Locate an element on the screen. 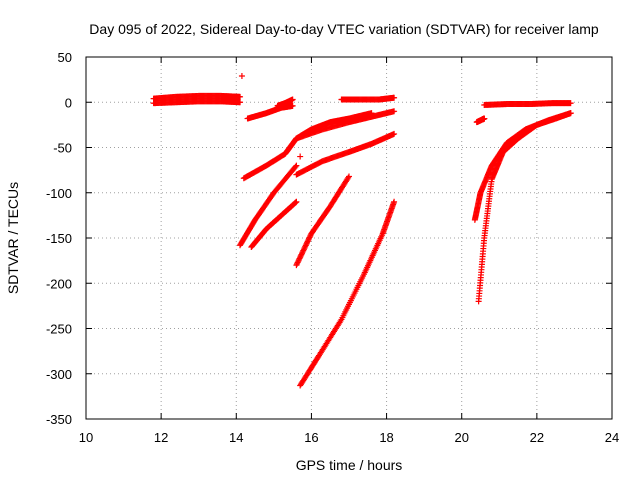 This screenshot has width=640, height=480. x-tick-label: 18 is located at coordinates (386, 437).